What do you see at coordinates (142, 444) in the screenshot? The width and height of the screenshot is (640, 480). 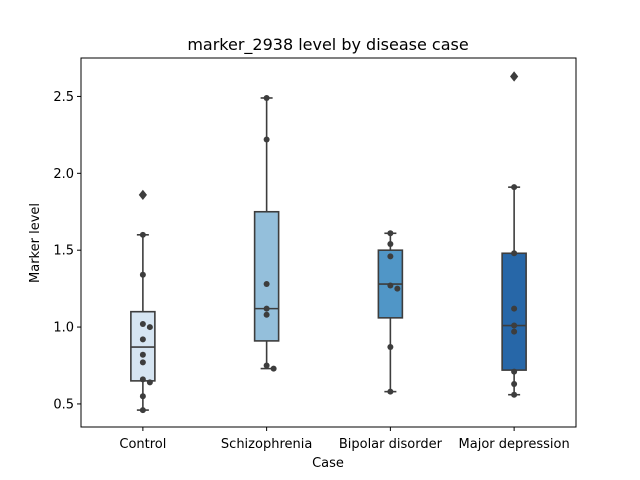 I see `x-tick-label: Control` at bounding box center [142, 444].